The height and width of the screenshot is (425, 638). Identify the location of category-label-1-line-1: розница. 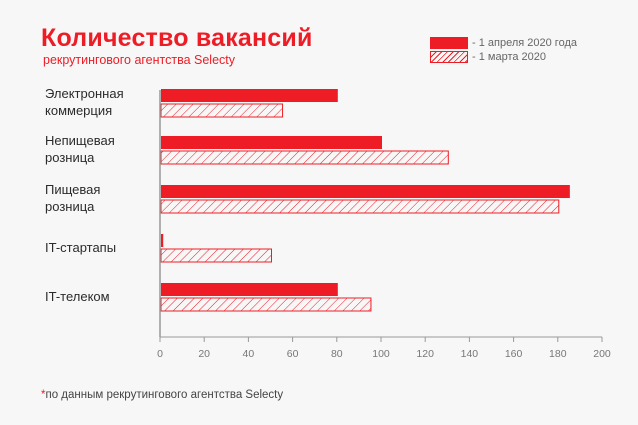
(70, 157).